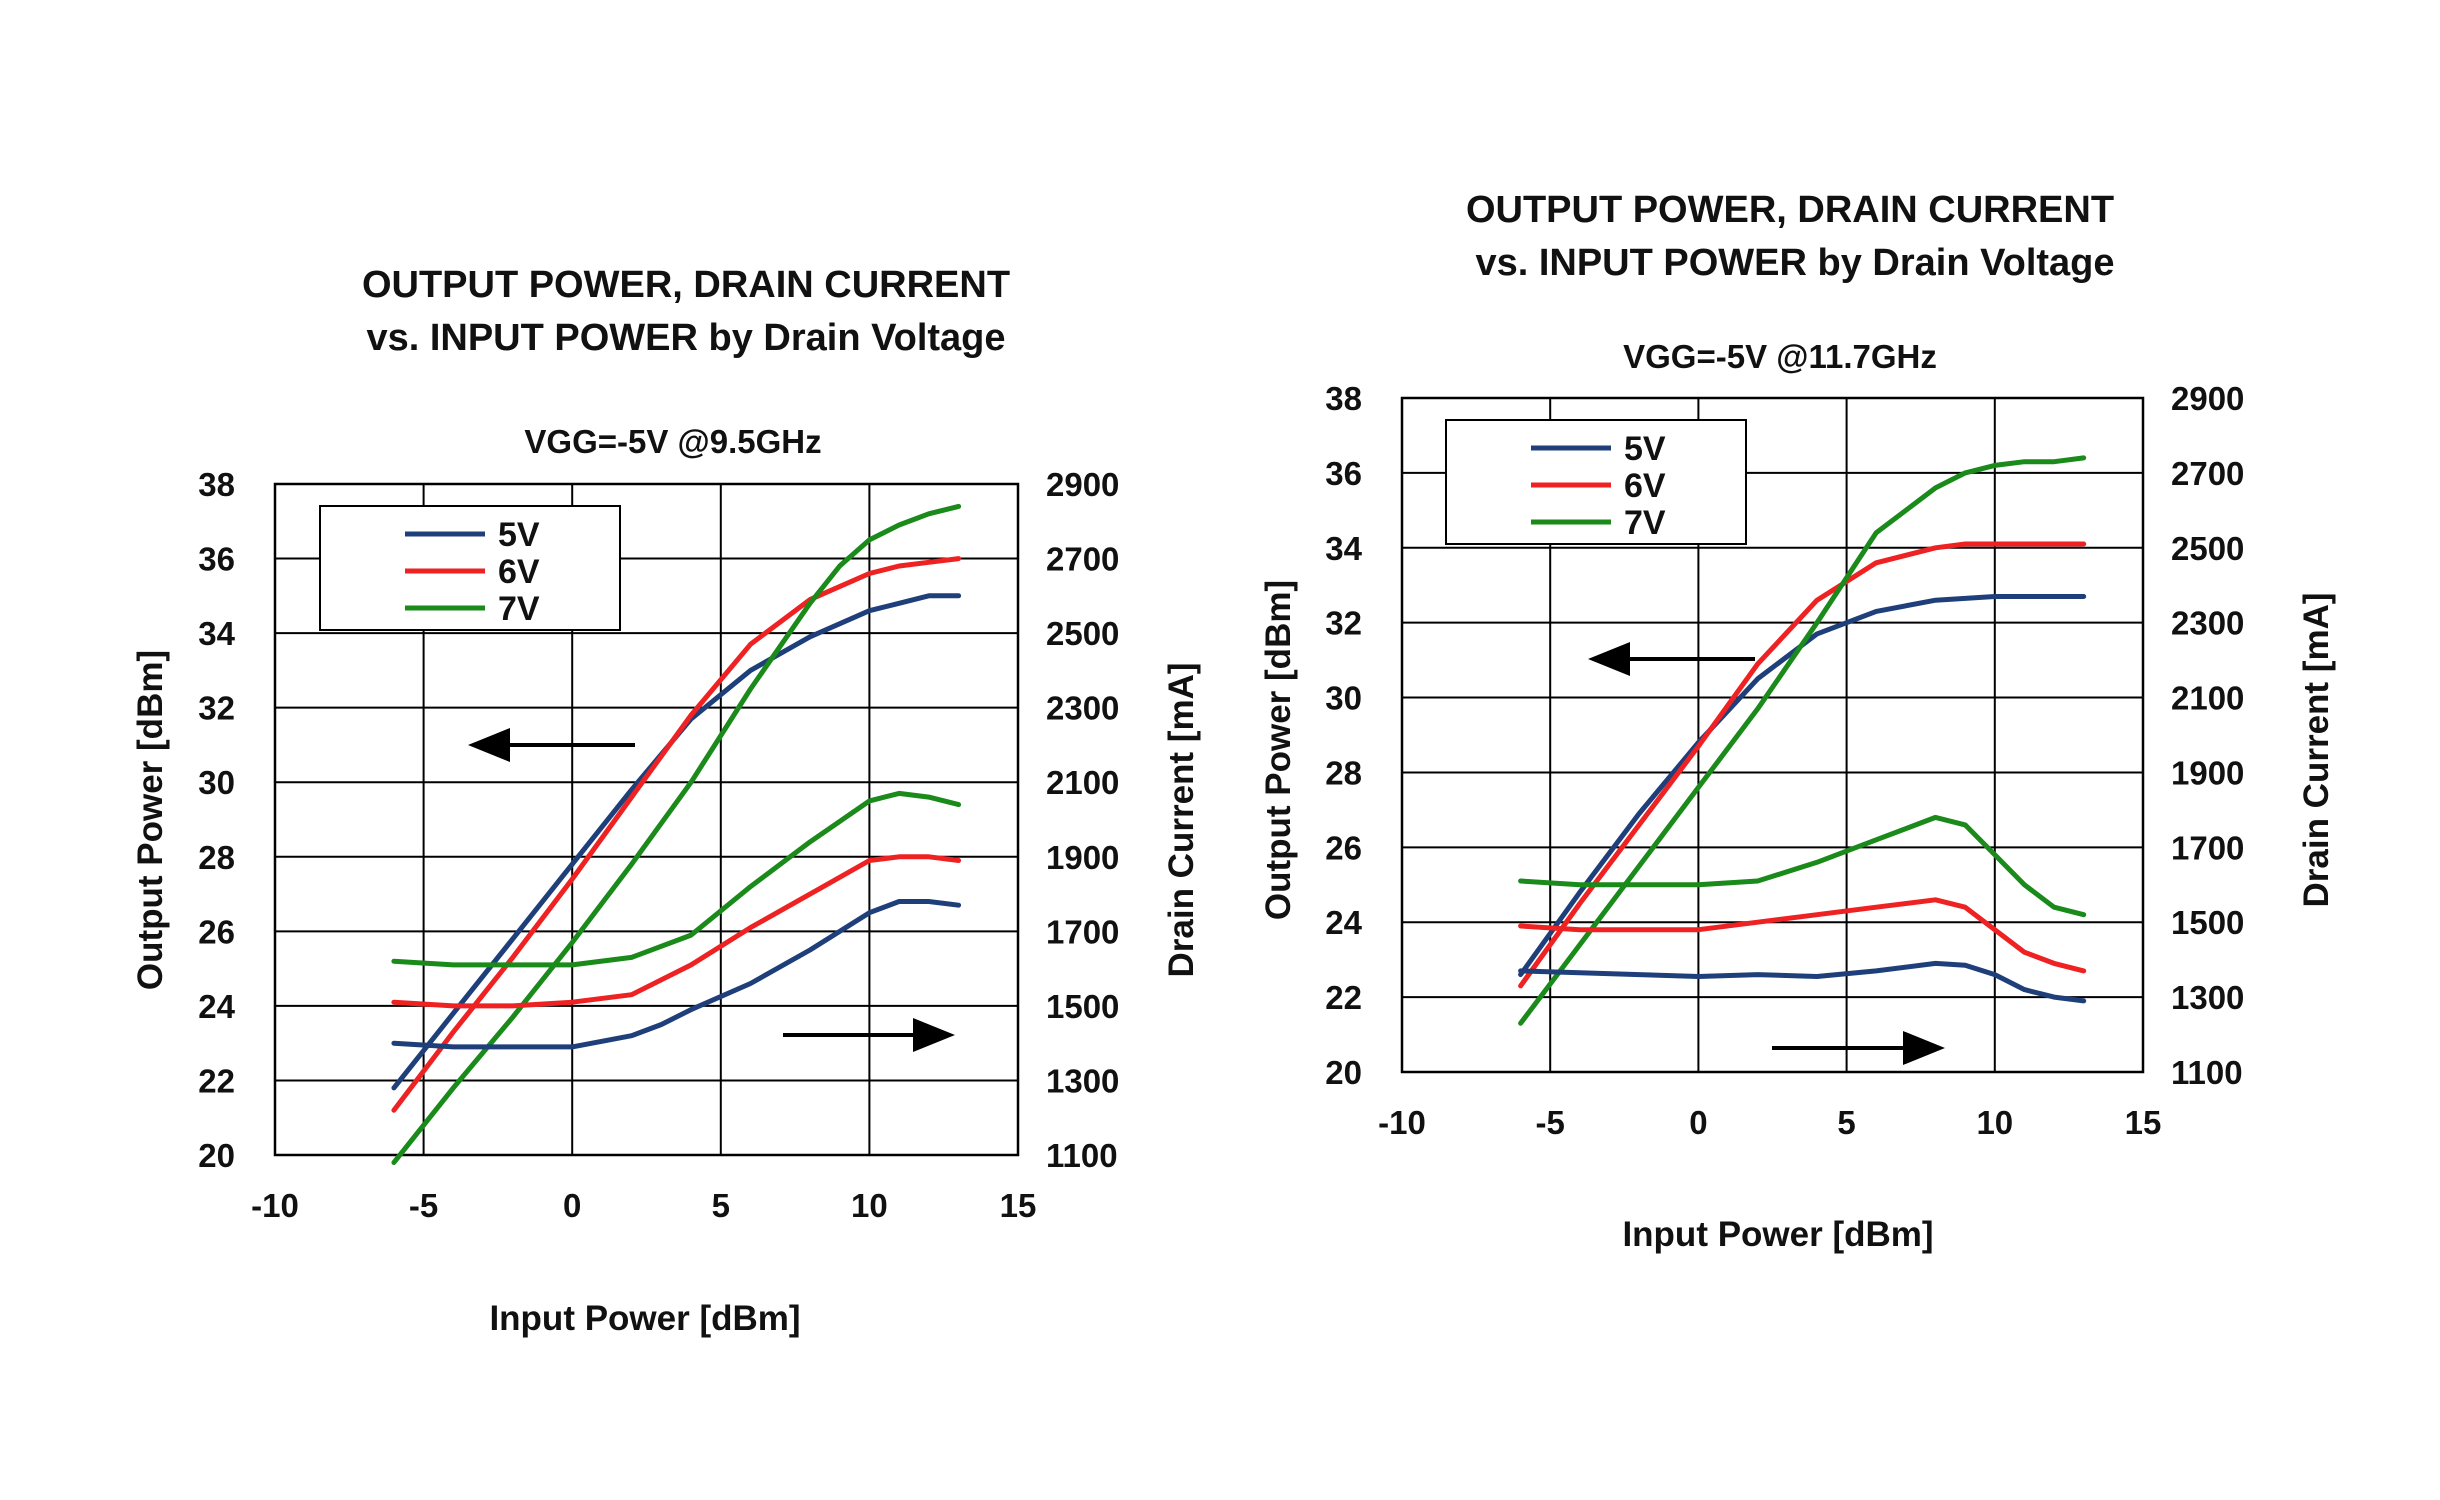 This screenshot has width=2440, height=1500. What do you see at coordinates (1780, 356) in the screenshot?
I see `chart-condition: VGG=-5V @11.7GHz` at bounding box center [1780, 356].